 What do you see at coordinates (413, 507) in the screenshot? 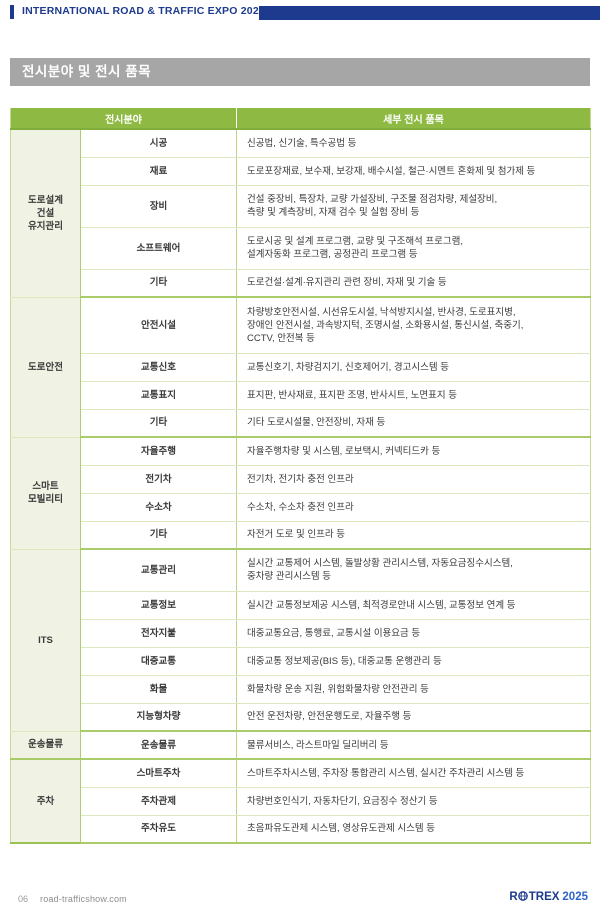
I see `items-cell: 수소차, 수소차 충전 인프라` at bounding box center [413, 507].